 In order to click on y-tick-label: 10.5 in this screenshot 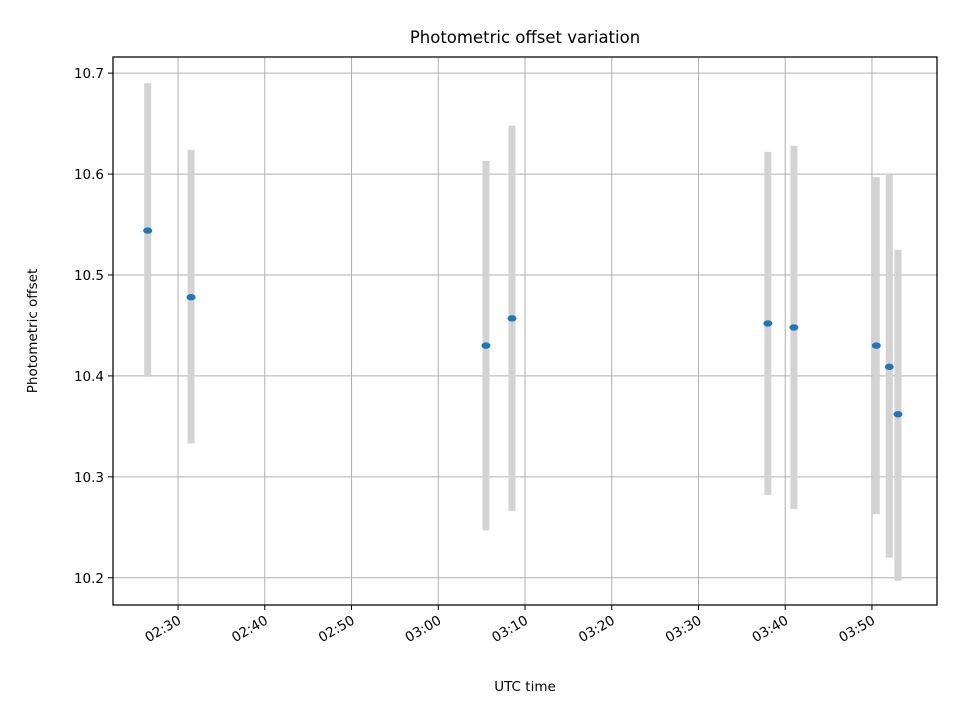, I will do `click(89, 276)`.